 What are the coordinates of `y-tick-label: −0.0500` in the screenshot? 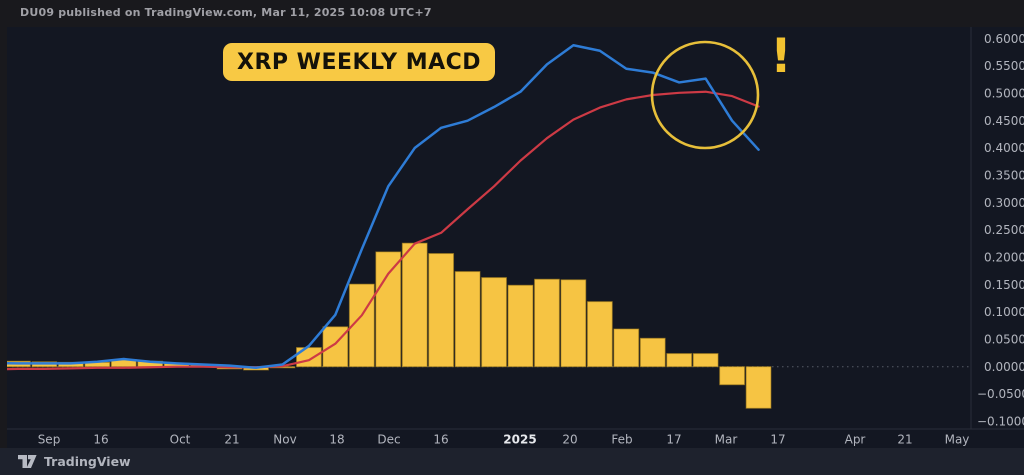 It's located at (1000, 394).